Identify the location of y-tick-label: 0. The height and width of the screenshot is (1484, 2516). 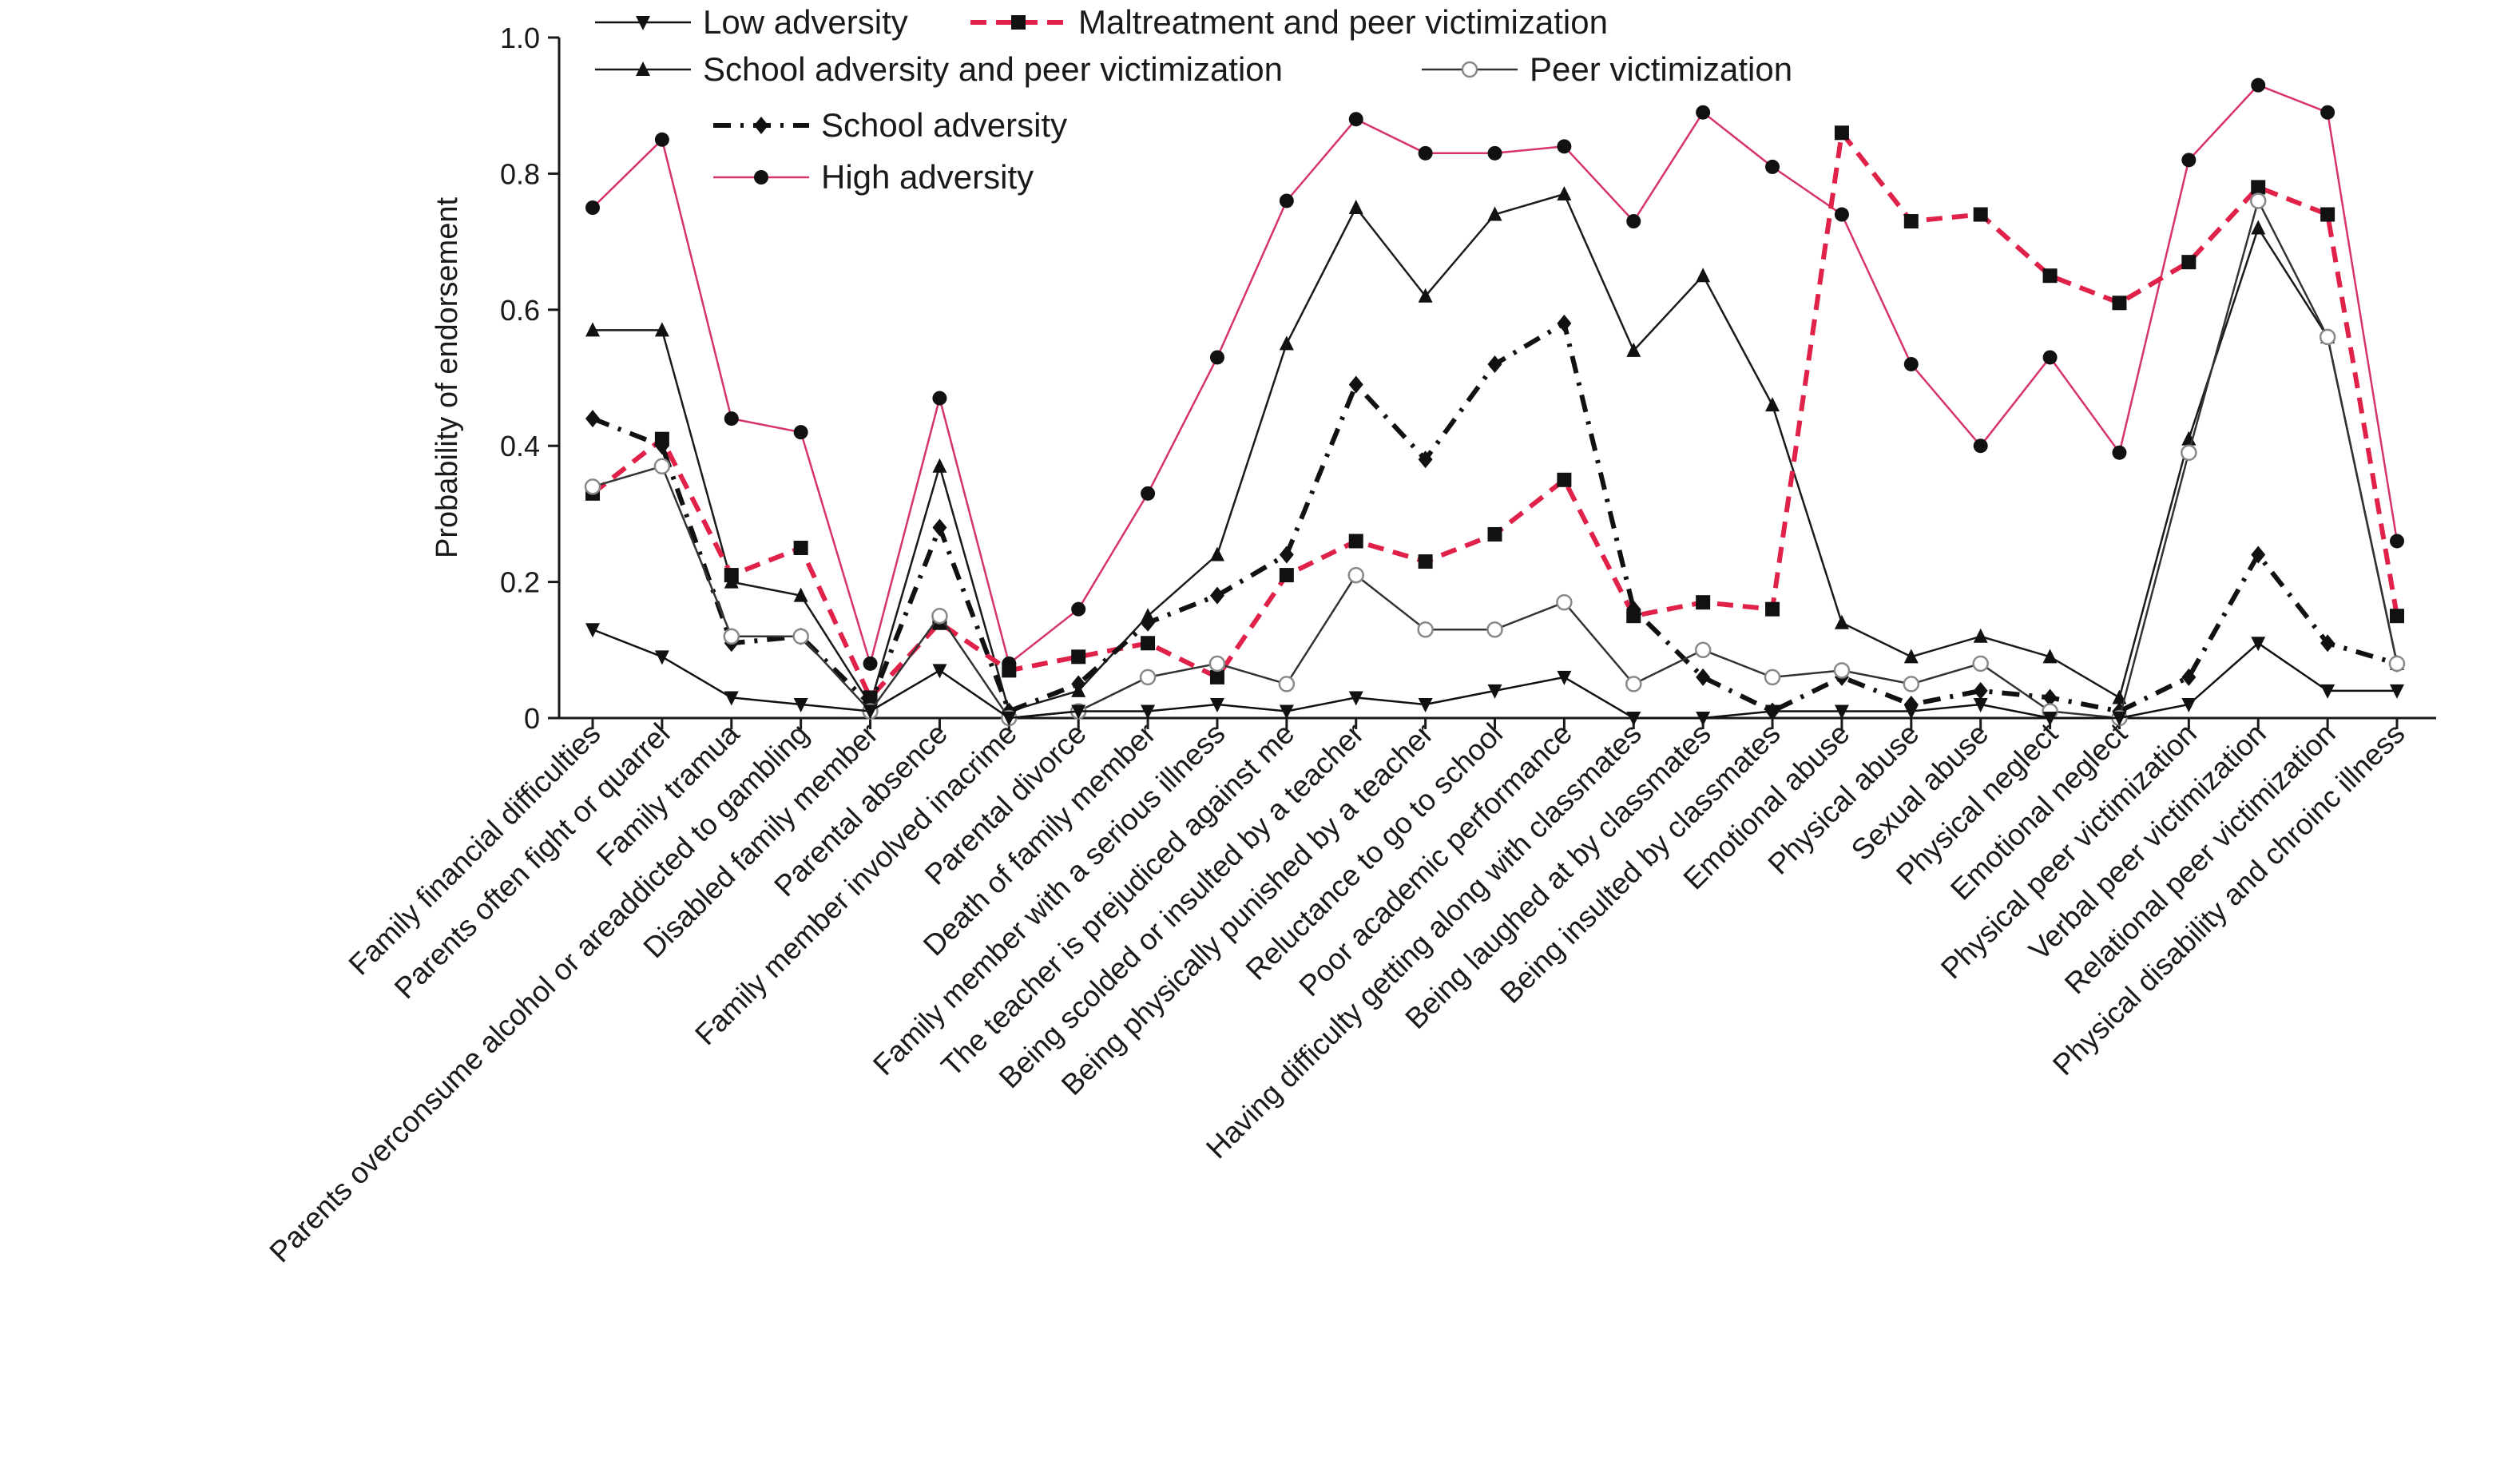
(532, 718).